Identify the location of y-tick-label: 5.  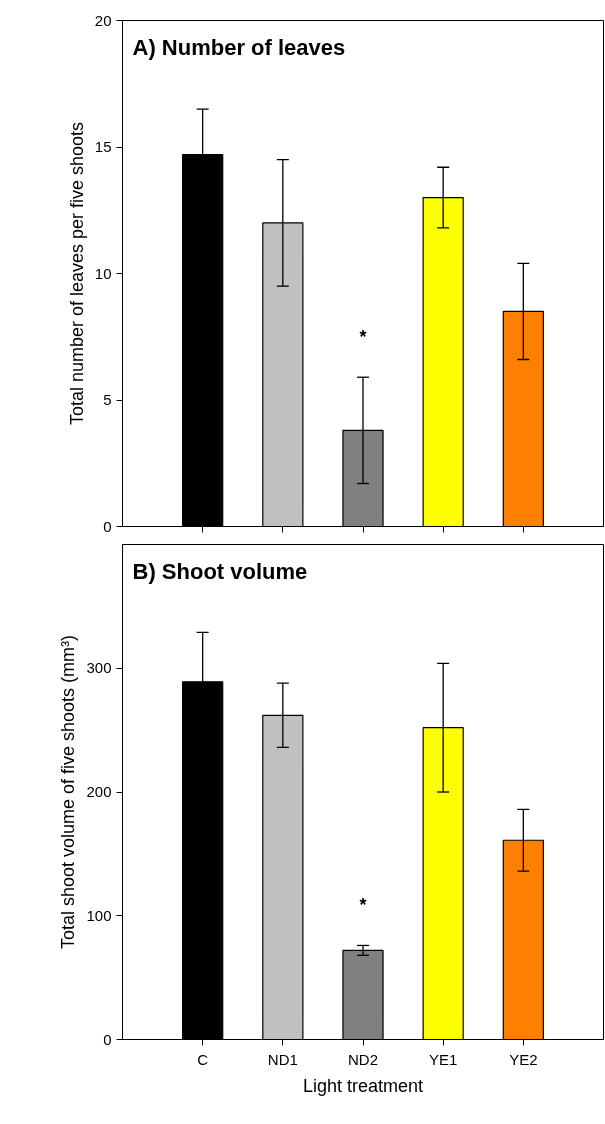
(107, 399).